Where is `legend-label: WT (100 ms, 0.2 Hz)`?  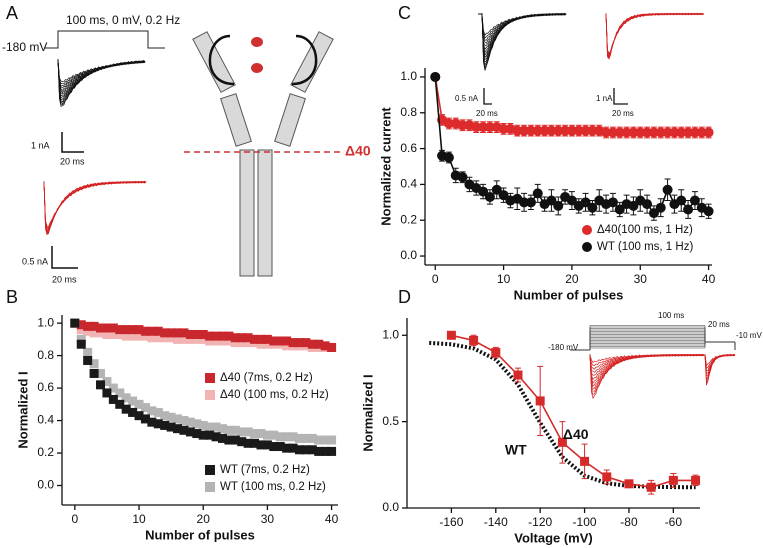
legend-label: WT (100 ms, 0.2 Hz) is located at coordinates (273, 487).